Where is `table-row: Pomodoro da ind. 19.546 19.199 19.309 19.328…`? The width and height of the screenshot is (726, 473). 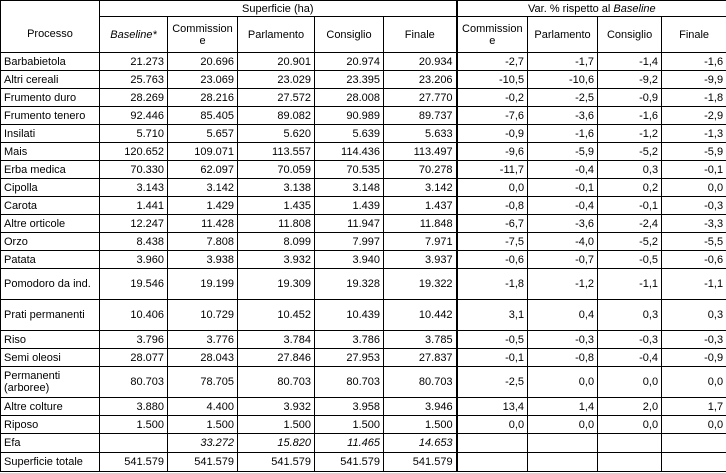 table-row: Pomodoro da ind. 19.546 19.199 19.309 19.328… is located at coordinates (363, 284).